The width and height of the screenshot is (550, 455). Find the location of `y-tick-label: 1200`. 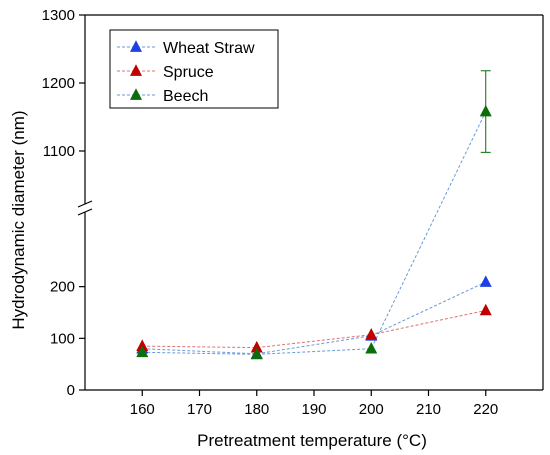

y-tick-label: 1200 is located at coordinates (58, 83).